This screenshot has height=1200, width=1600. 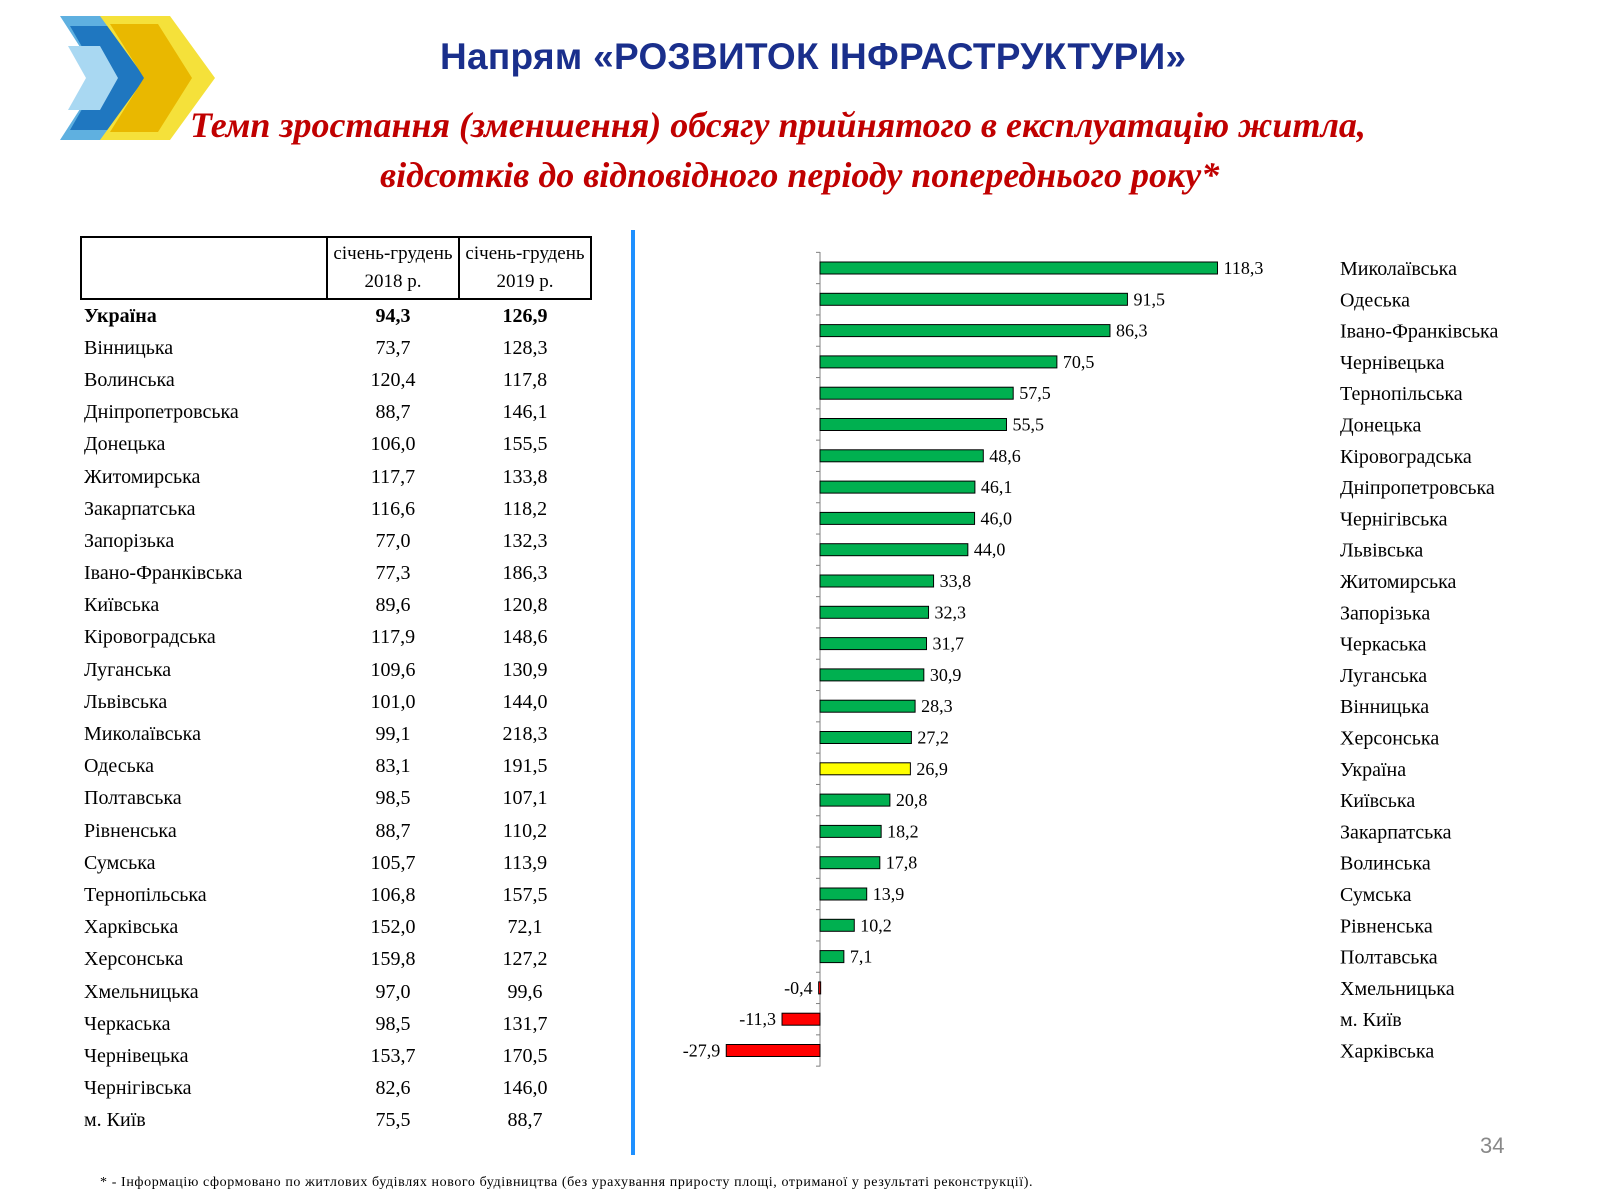 What do you see at coordinates (525, 412) in the screenshot?
I see `table-cell-2019: 146,1` at bounding box center [525, 412].